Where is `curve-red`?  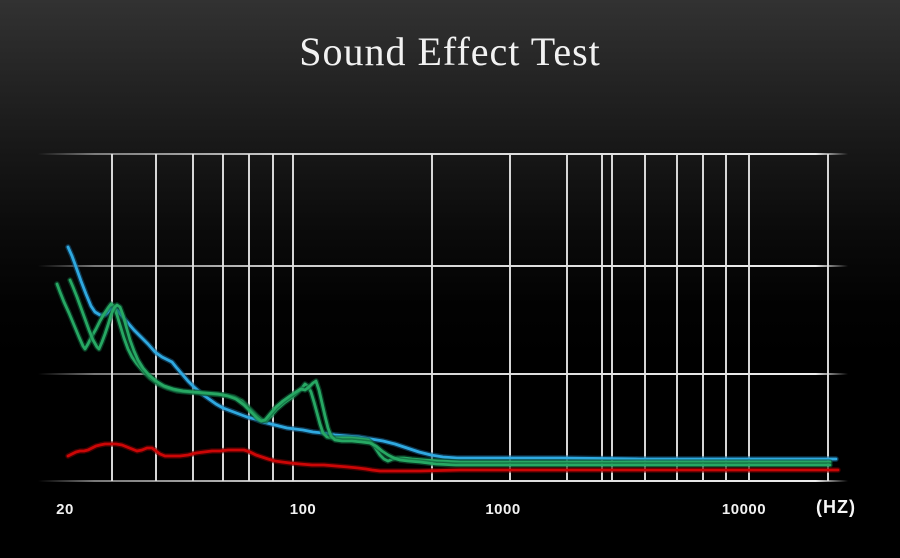
curve-red is located at coordinates (453, 457).